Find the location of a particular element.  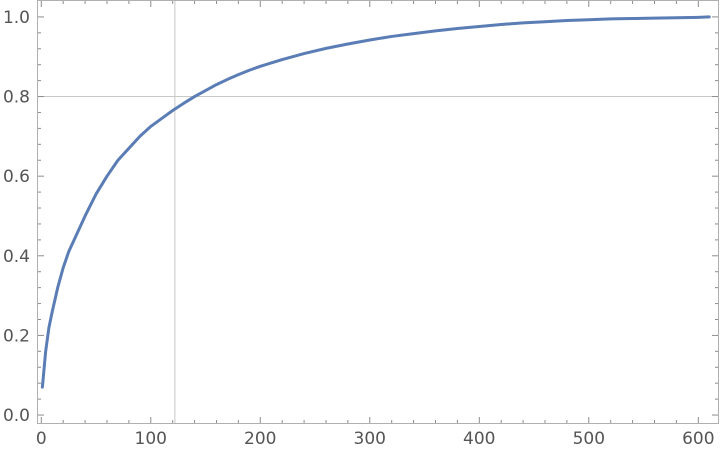

x-tick-label: 300 is located at coordinates (370, 439).